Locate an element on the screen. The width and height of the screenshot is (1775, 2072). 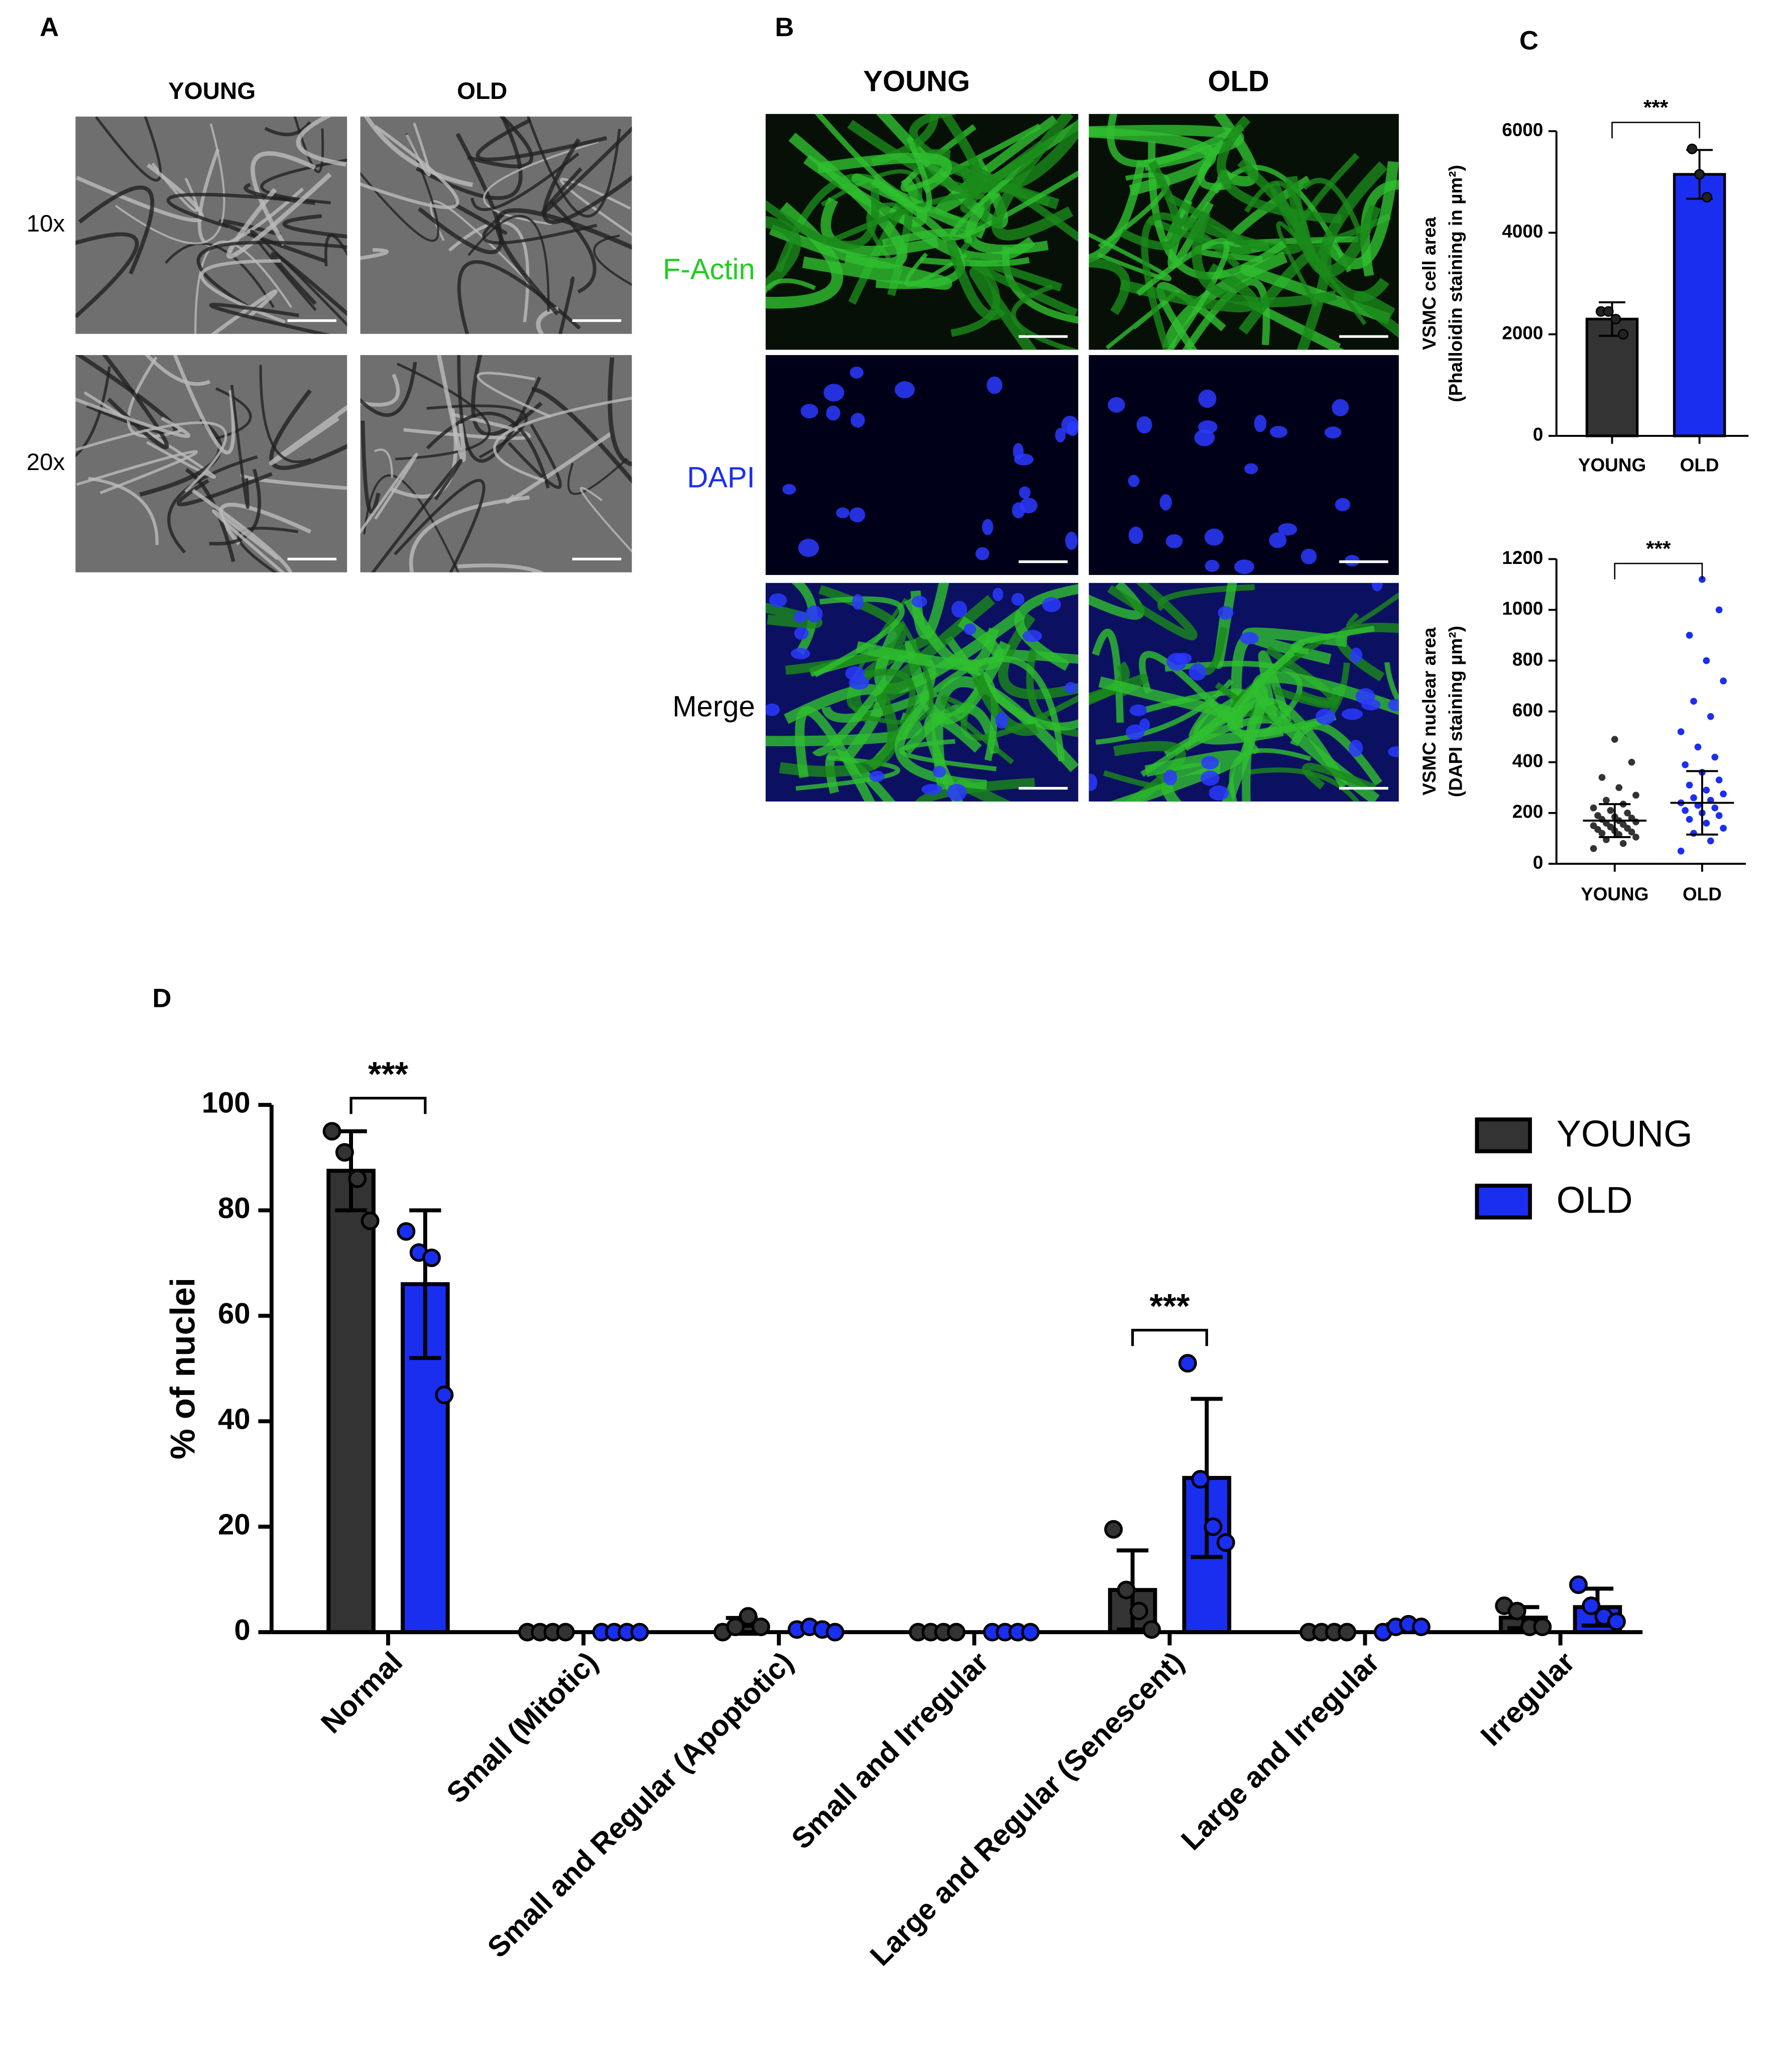
y-axis-label: (Phalloidin staining in µm²) is located at coordinates (1456, 283).